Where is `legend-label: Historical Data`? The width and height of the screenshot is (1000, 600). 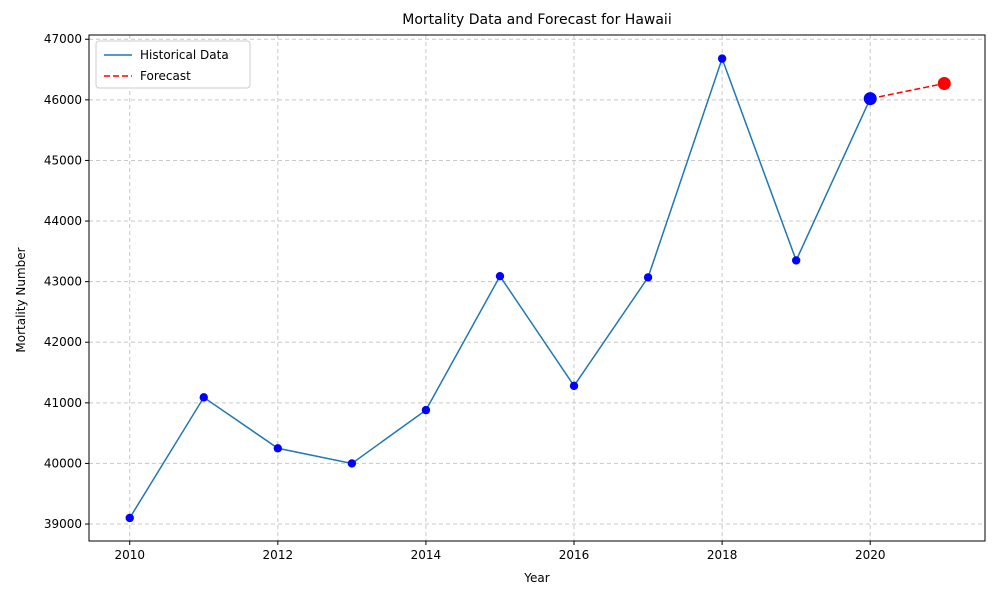
legend-label: Historical Data is located at coordinates (184, 55).